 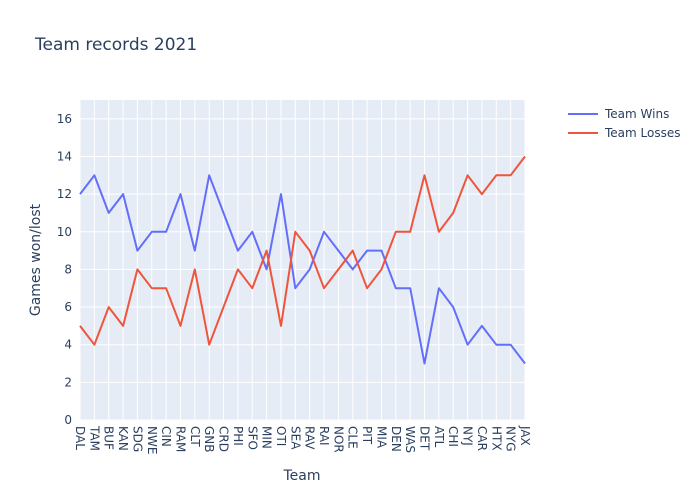 What do you see at coordinates (94, 438) in the screenshot?
I see `x-tick-label: TAM` at bounding box center [94, 438].